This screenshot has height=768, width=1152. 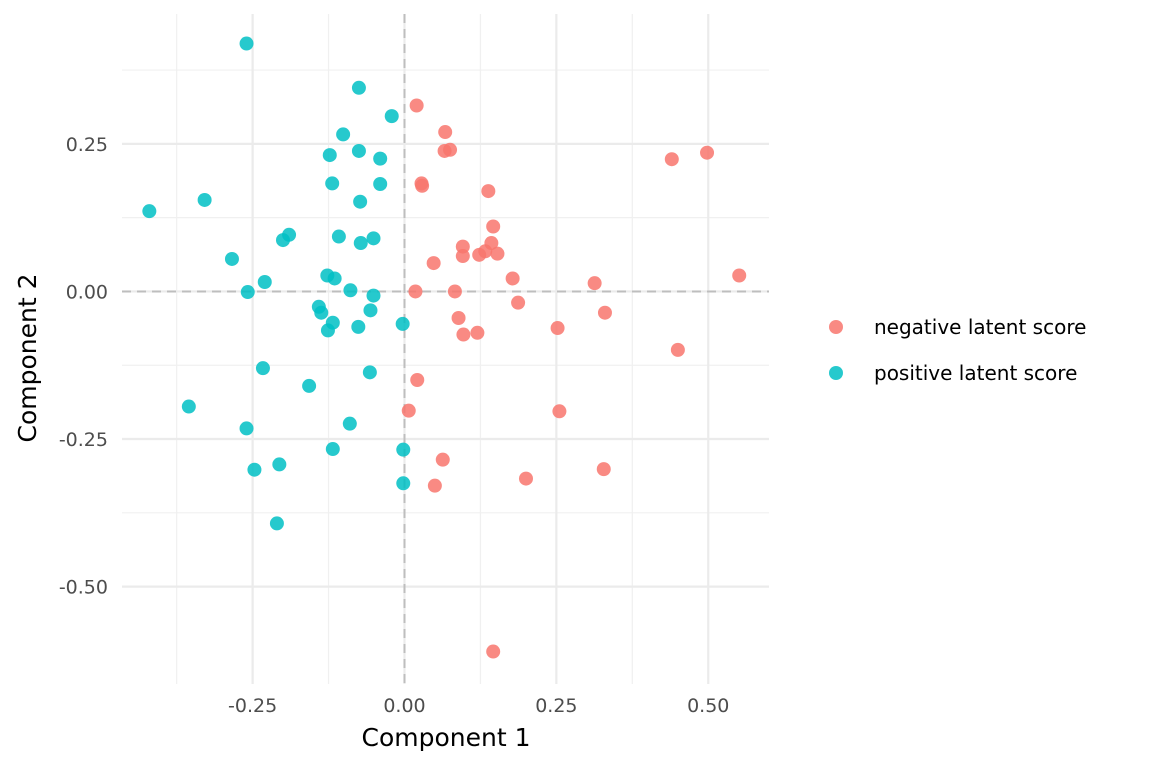 What do you see at coordinates (87, 145) in the screenshot?
I see `y-tick-label: 0.25` at bounding box center [87, 145].